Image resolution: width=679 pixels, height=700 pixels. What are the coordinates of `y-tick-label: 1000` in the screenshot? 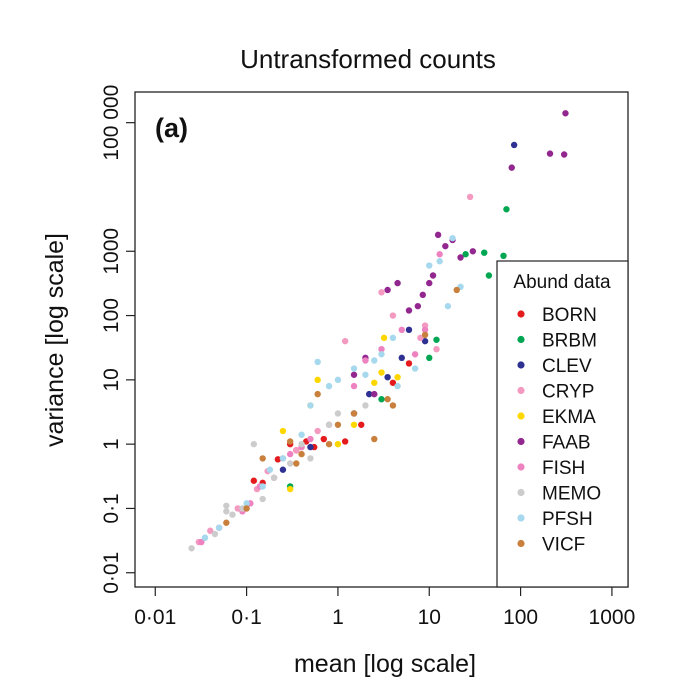 It's located at (111, 251).